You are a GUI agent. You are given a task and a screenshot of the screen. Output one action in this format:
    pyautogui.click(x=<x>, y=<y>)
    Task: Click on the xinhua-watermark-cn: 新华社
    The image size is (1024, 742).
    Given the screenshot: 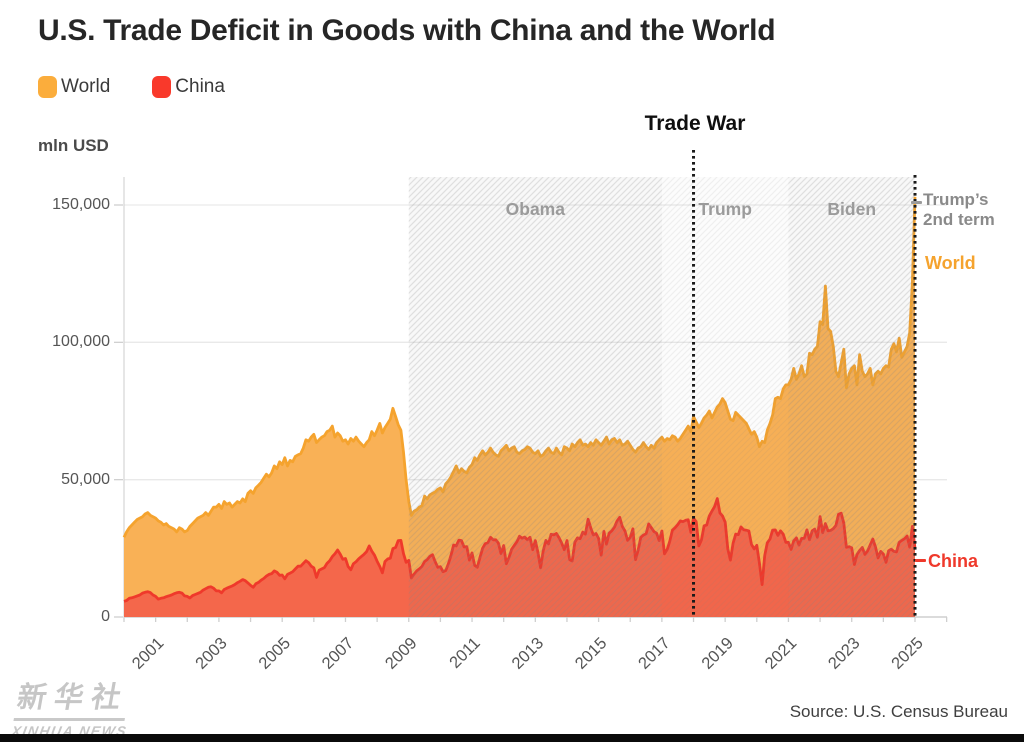 What is the action you would take?
    pyautogui.click(x=73, y=697)
    